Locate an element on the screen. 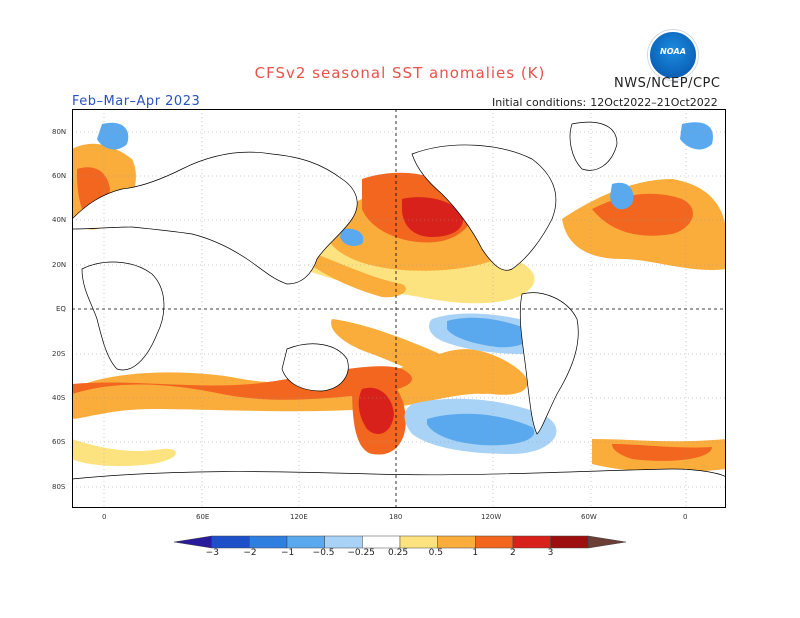 This screenshot has height=618, width=800. colorbar-label: 3 is located at coordinates (550, 553).